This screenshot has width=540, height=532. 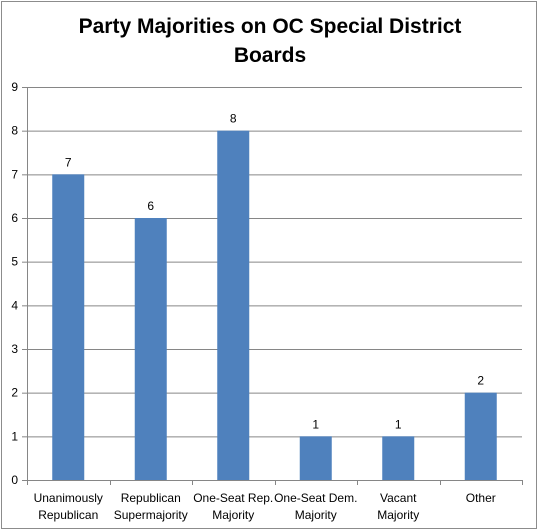 I want to click on category-label-4-line-1: One-Seat Dem., so click(x=315, y=498).